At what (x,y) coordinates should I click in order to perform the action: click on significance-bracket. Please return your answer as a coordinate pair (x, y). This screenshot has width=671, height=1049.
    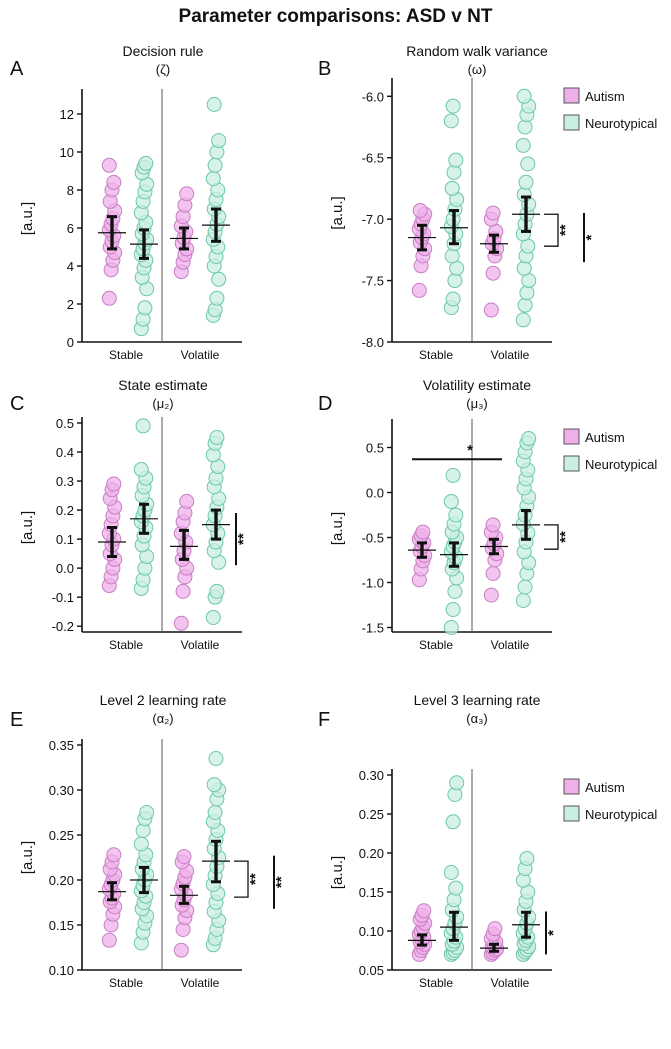
    Looking at the image, I should click on (551, 230).